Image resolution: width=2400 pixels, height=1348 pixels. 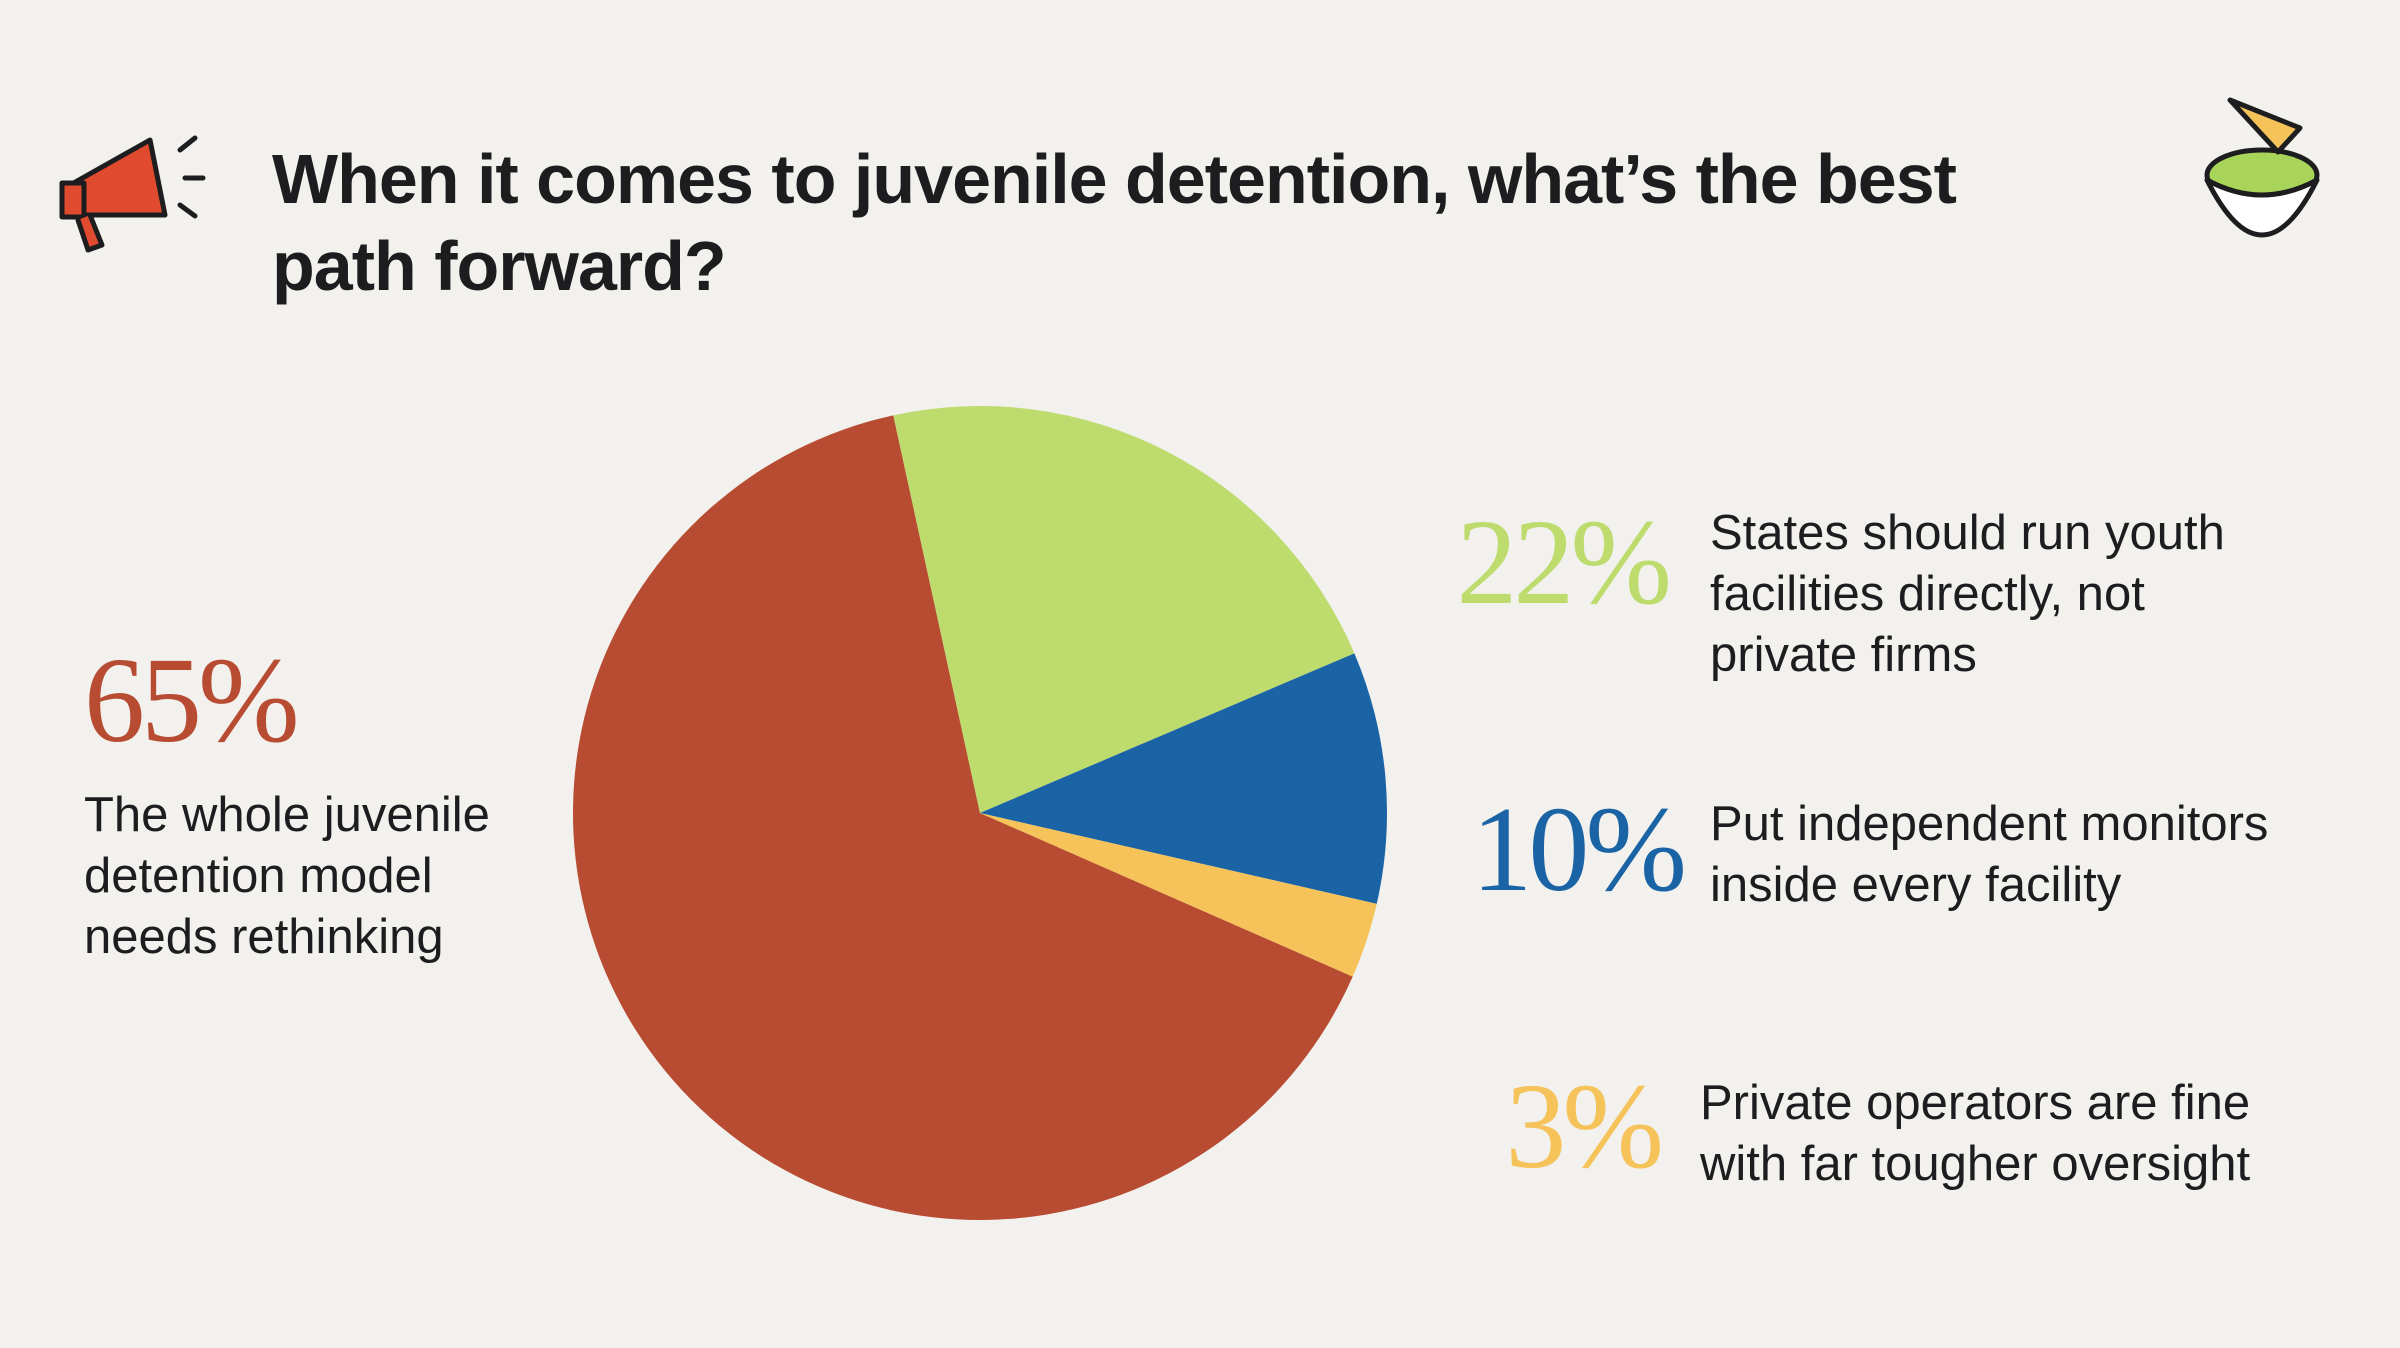 I want to click on value-label: 65%, so click(x=192, y=700).